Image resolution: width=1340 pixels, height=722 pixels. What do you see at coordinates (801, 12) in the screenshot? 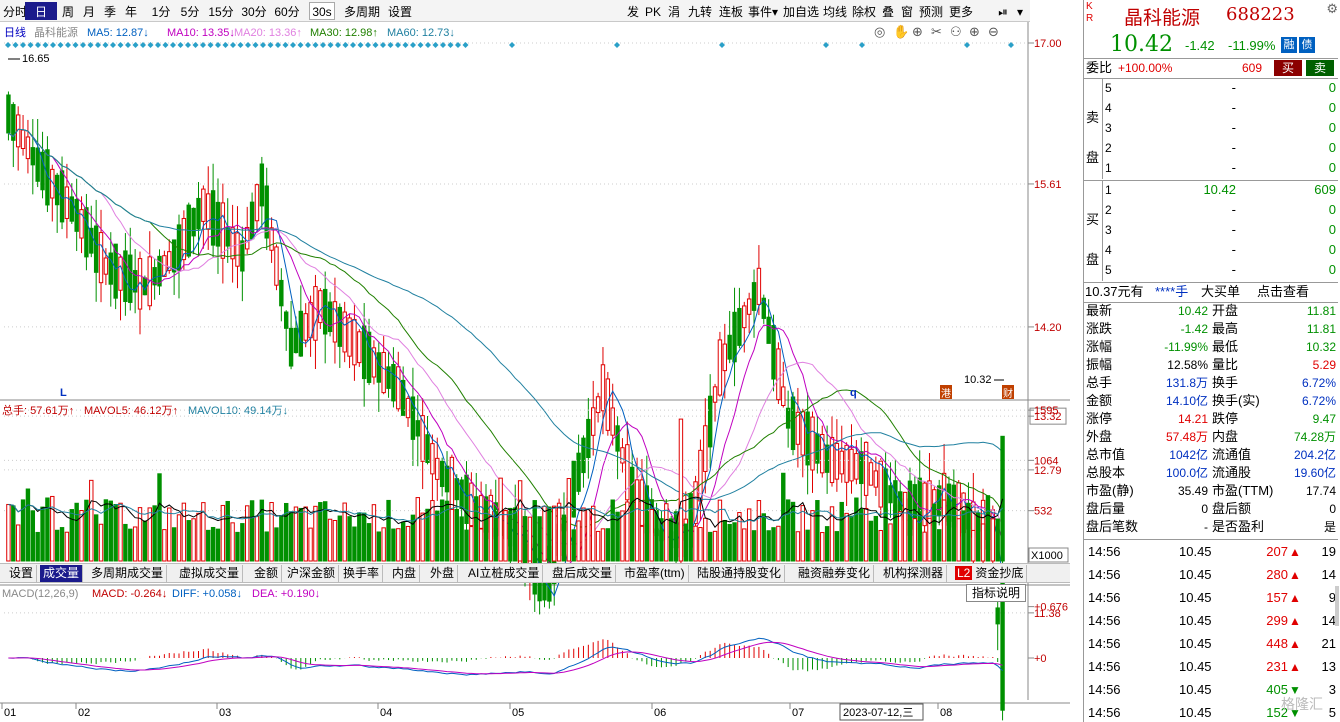
I see `toolbar-right-6: 加自选` at bounding box center [801, 12].